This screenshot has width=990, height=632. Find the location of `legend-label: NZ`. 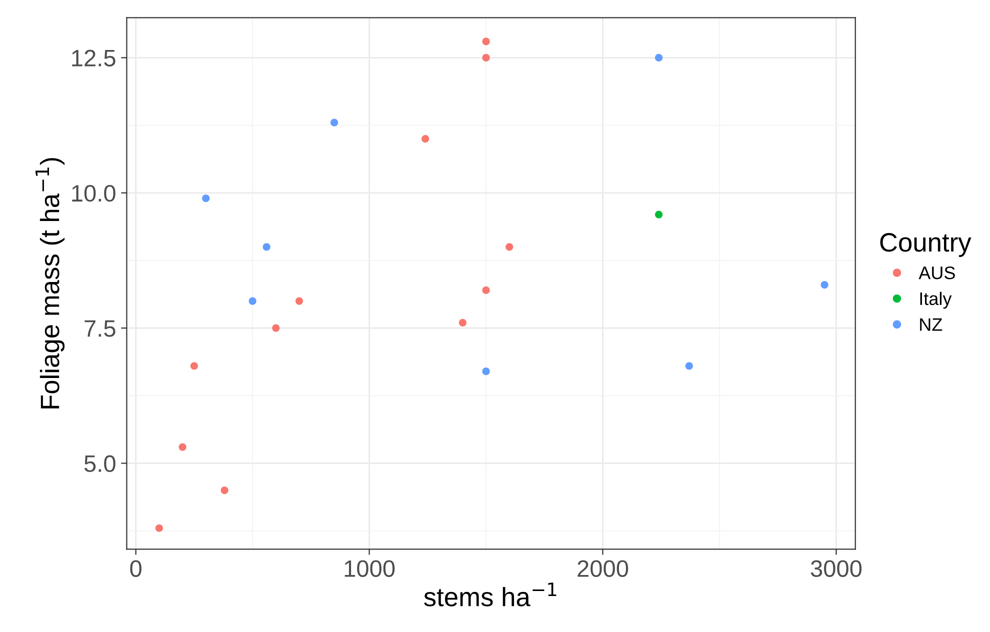

legend-label: NZ is located at coordinates (931, 324).